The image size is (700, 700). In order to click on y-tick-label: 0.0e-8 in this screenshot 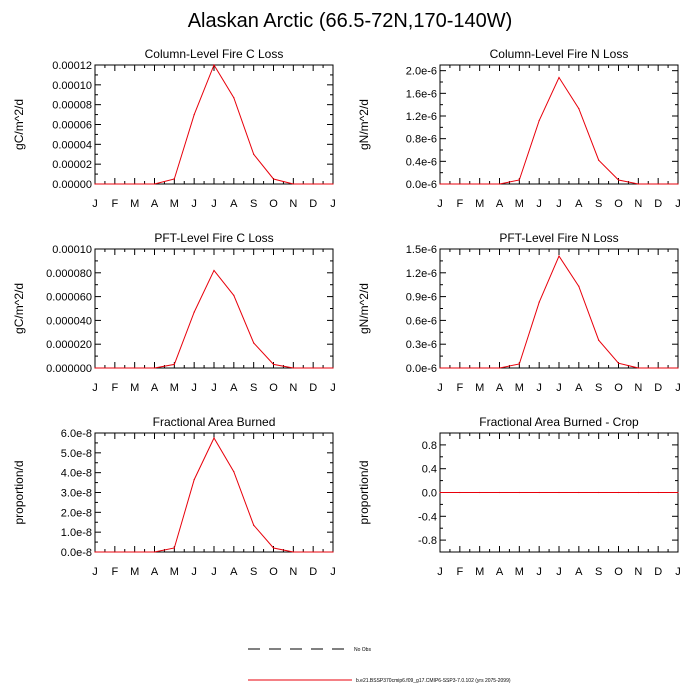, I will do `click(76, 553)`.